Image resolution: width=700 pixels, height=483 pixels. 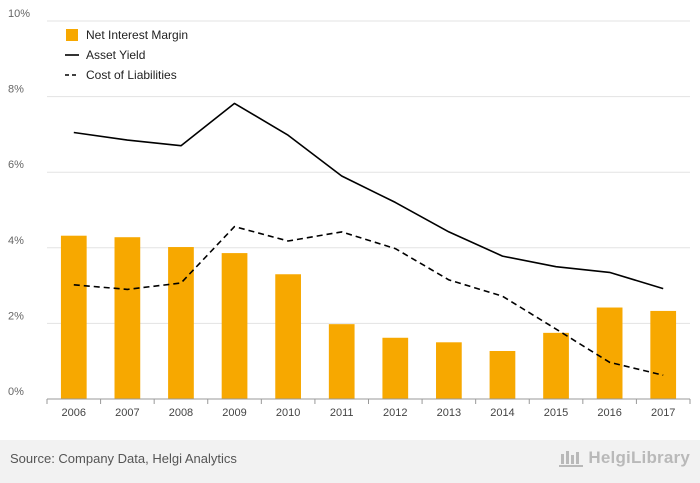 What do you see at coordinates (288, 413) in the screenshot?
I see `x-tick-label: 2010` at bounding box center [288, 413].